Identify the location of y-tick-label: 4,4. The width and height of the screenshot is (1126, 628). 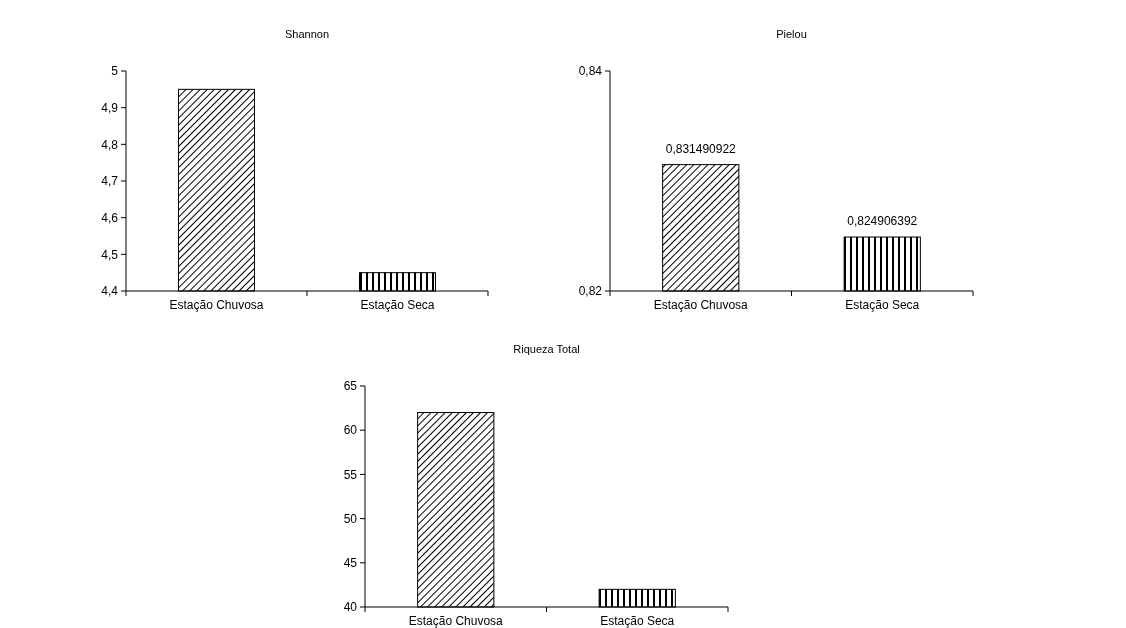
(110, 291).